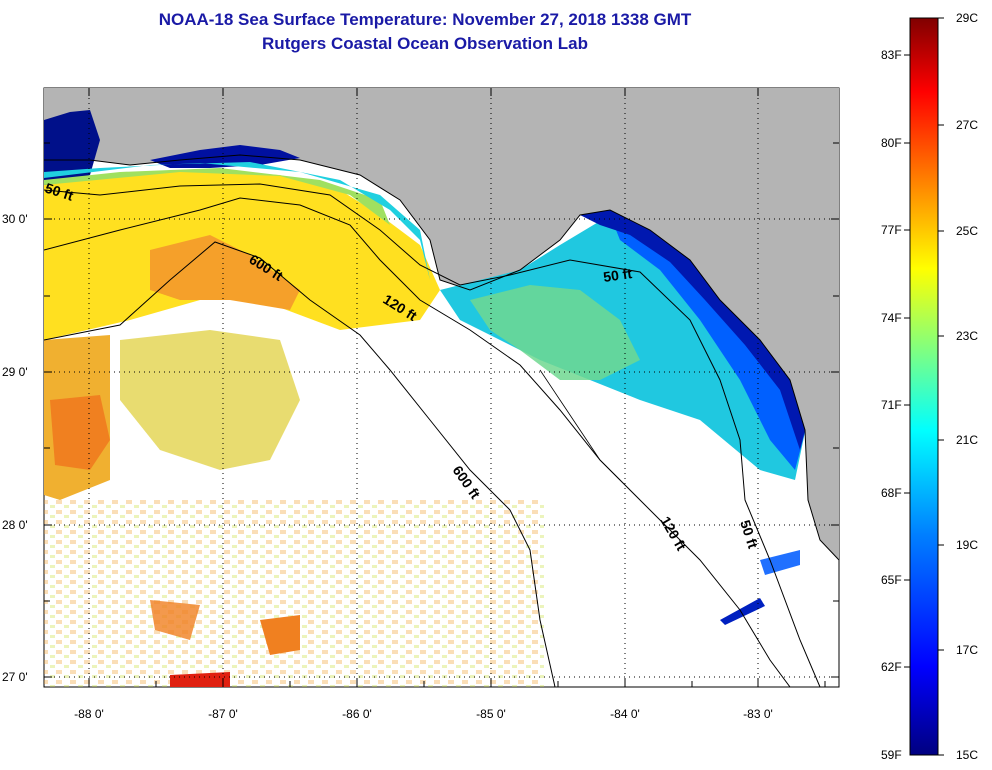  What do you see at coordinates (223, 714) in the screenshot?
I see `lon-label: -87 0'` at bounding box center [223, 714].